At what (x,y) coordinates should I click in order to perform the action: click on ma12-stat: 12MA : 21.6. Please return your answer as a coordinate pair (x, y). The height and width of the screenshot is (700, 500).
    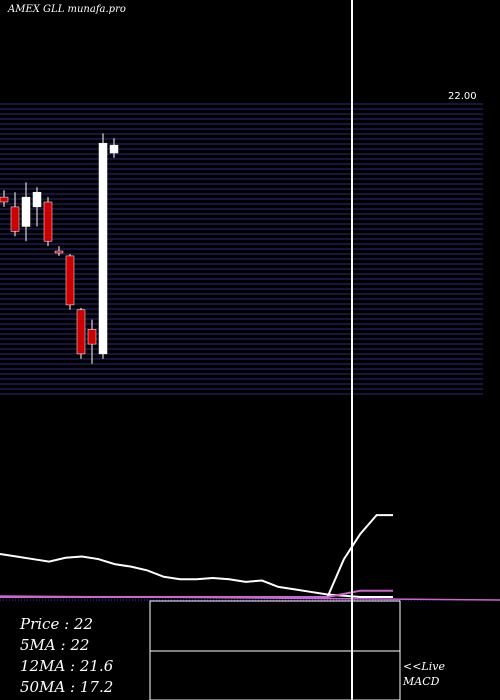
    Looking at the image, I should click on (67, 666).